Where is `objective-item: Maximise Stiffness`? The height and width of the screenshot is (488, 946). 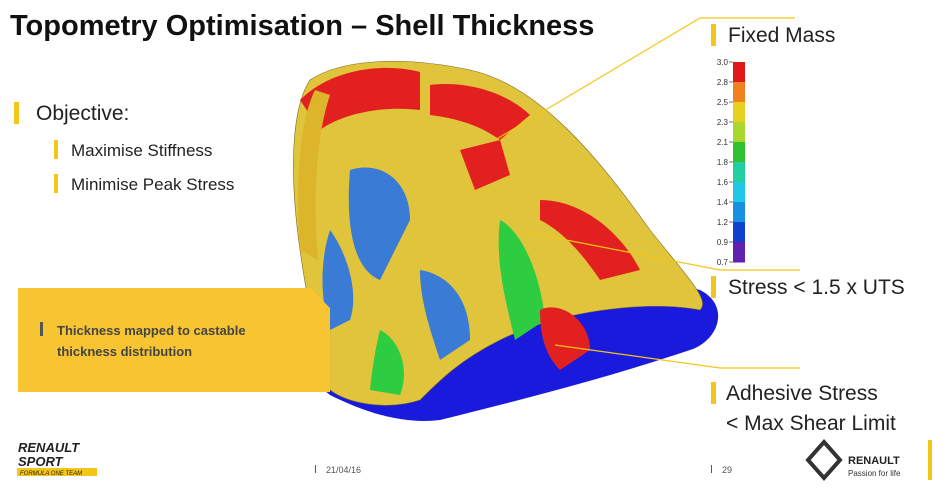
objective-item: Maximise Stiffness is located at coordinates (141, 150).